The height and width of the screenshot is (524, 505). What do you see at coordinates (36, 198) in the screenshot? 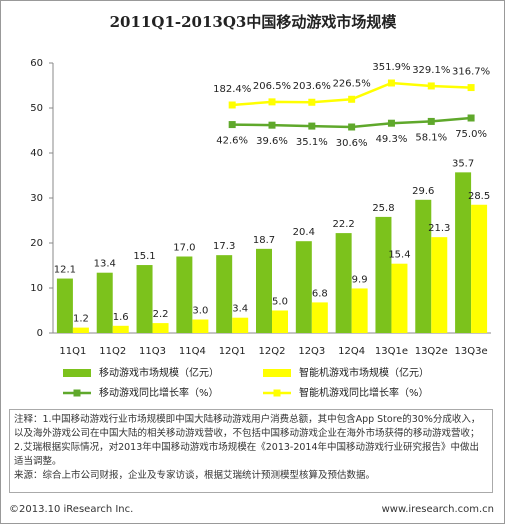
I see `y-tick-label: 30` at bounding box center [36, 198].